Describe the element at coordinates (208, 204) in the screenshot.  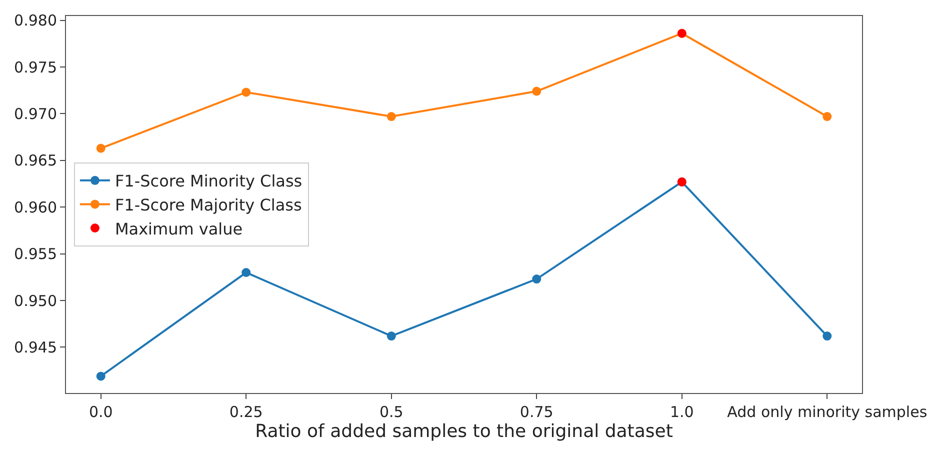
I see `legend-label: F1-Score Majority Class` at that location.